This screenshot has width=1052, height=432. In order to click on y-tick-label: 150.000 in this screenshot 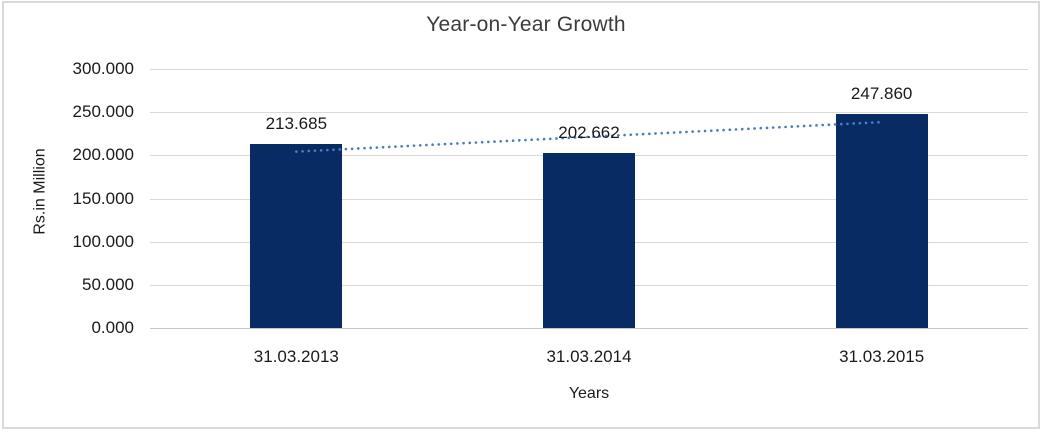, I will do `click(103, 198)`.